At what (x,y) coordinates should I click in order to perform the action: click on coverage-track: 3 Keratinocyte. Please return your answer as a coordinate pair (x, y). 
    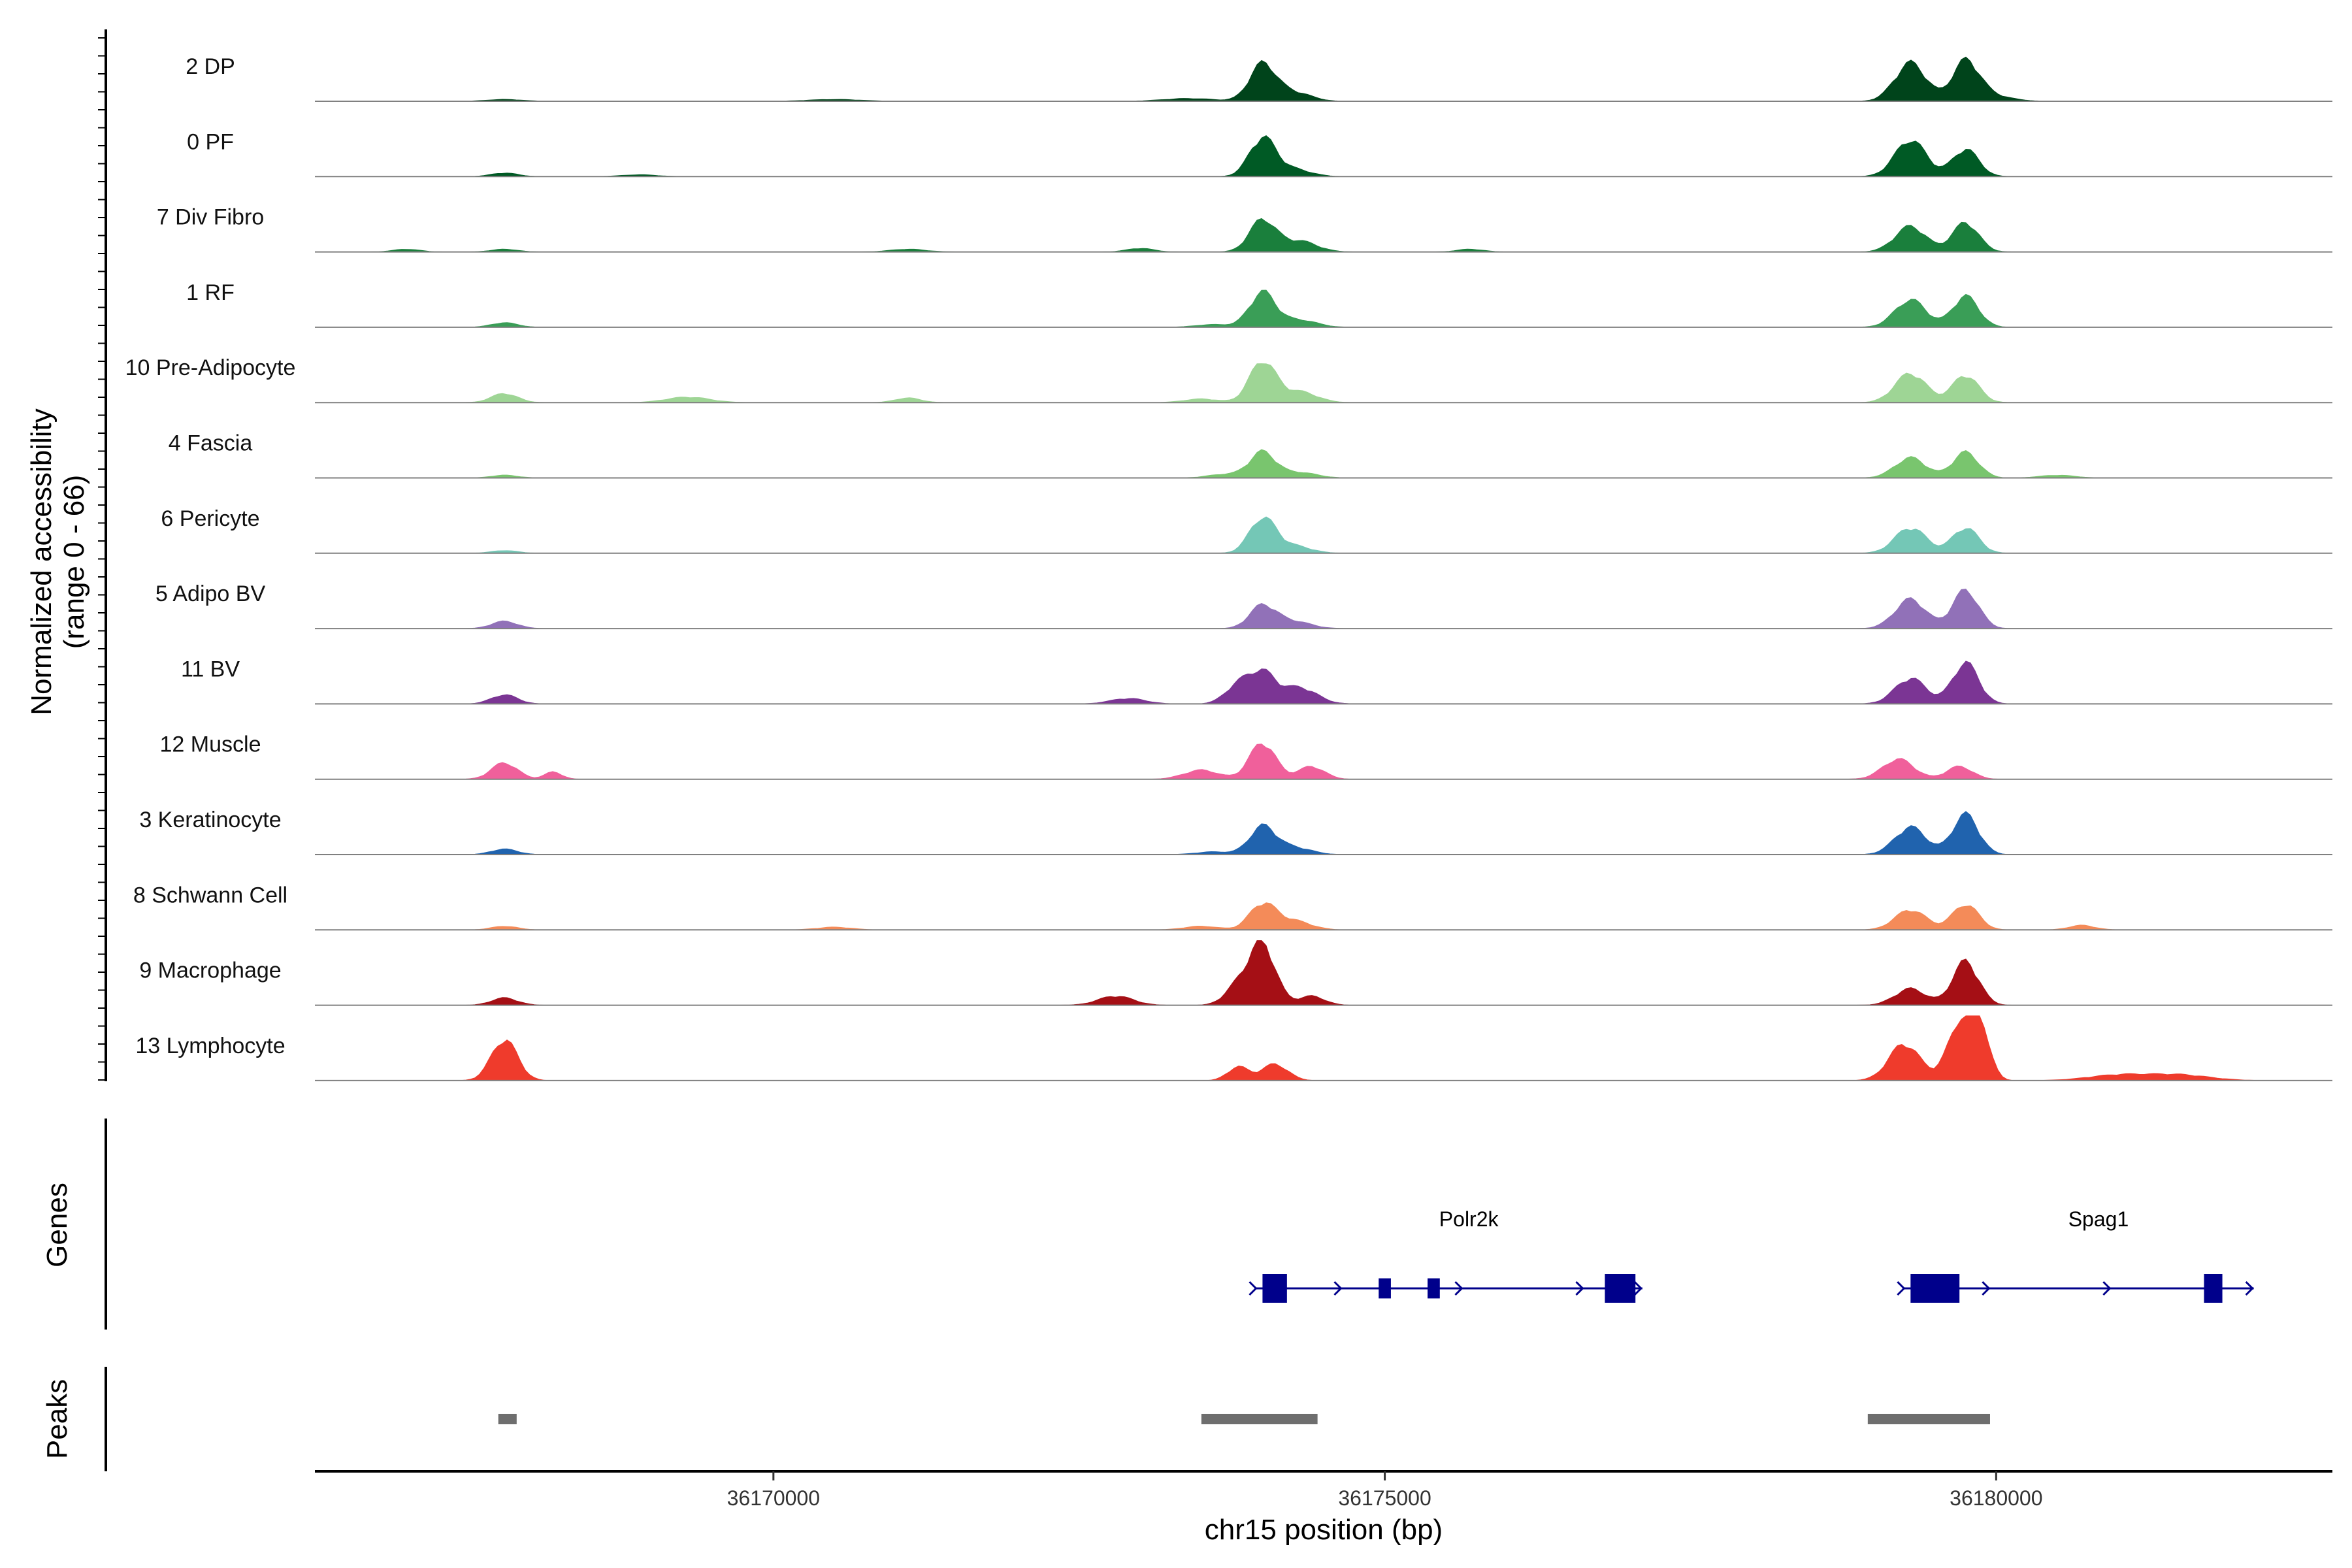
    Looking at the image, I should click on (1235, 831).